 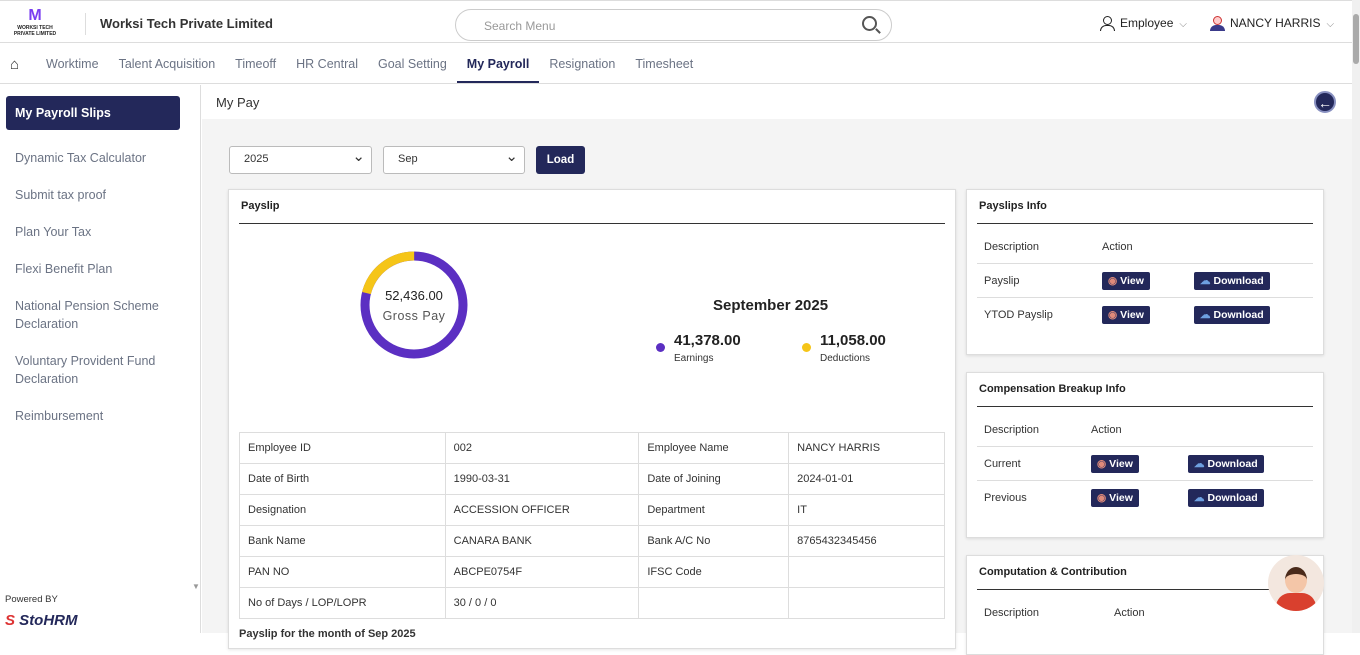 What do you see at coordinates (15, 64) in the screenshot?
I see `home-icon: ⌂` at bounding box center [15, 64].